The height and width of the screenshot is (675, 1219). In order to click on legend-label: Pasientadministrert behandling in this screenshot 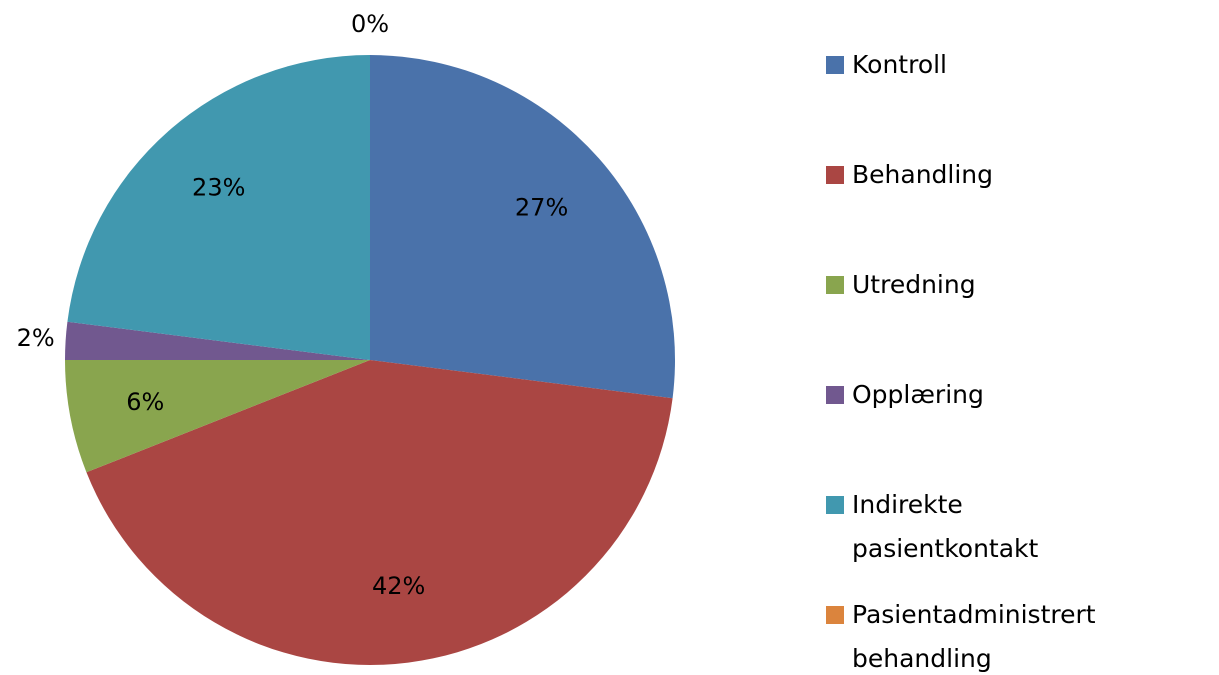, I will do `click(974, 636)`.